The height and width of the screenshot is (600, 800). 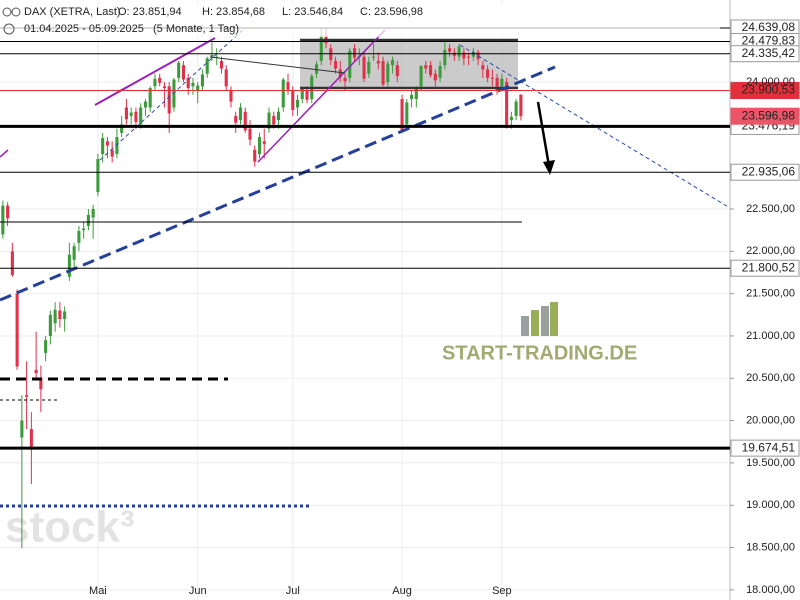 I want to click on y-axis-panel, so click(x=765, y=300).